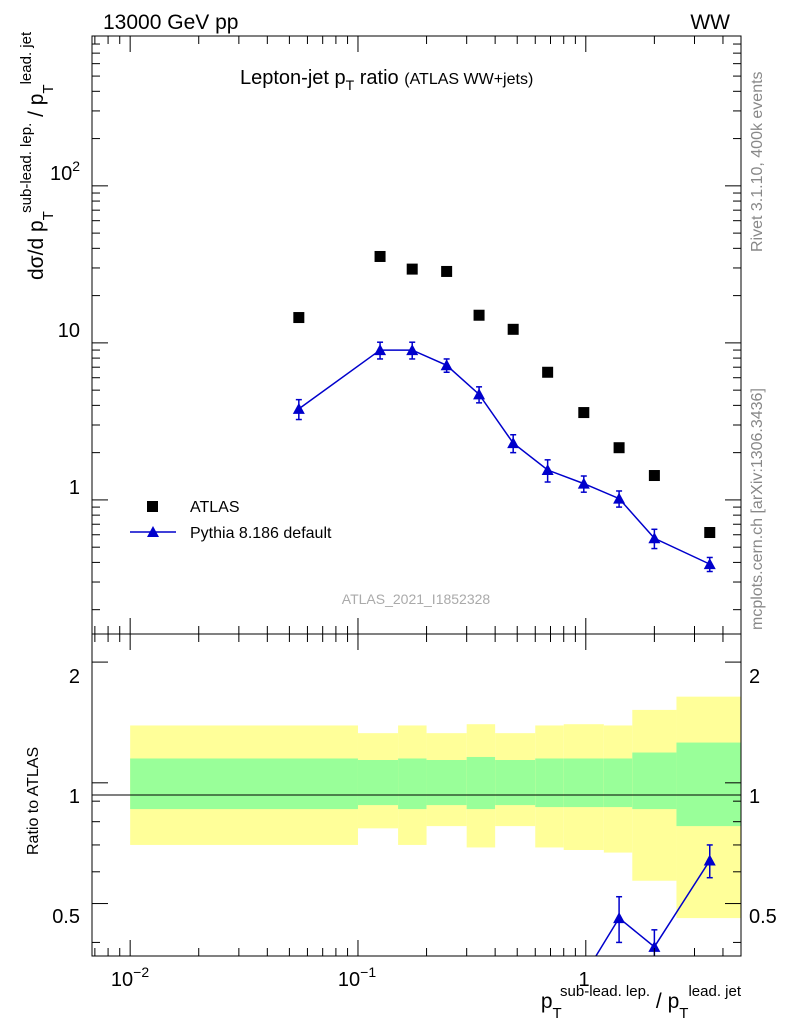  I want to click on main-title: Lepton-jet pT ratio (ATLAS WW+jets), so click(386, 80).